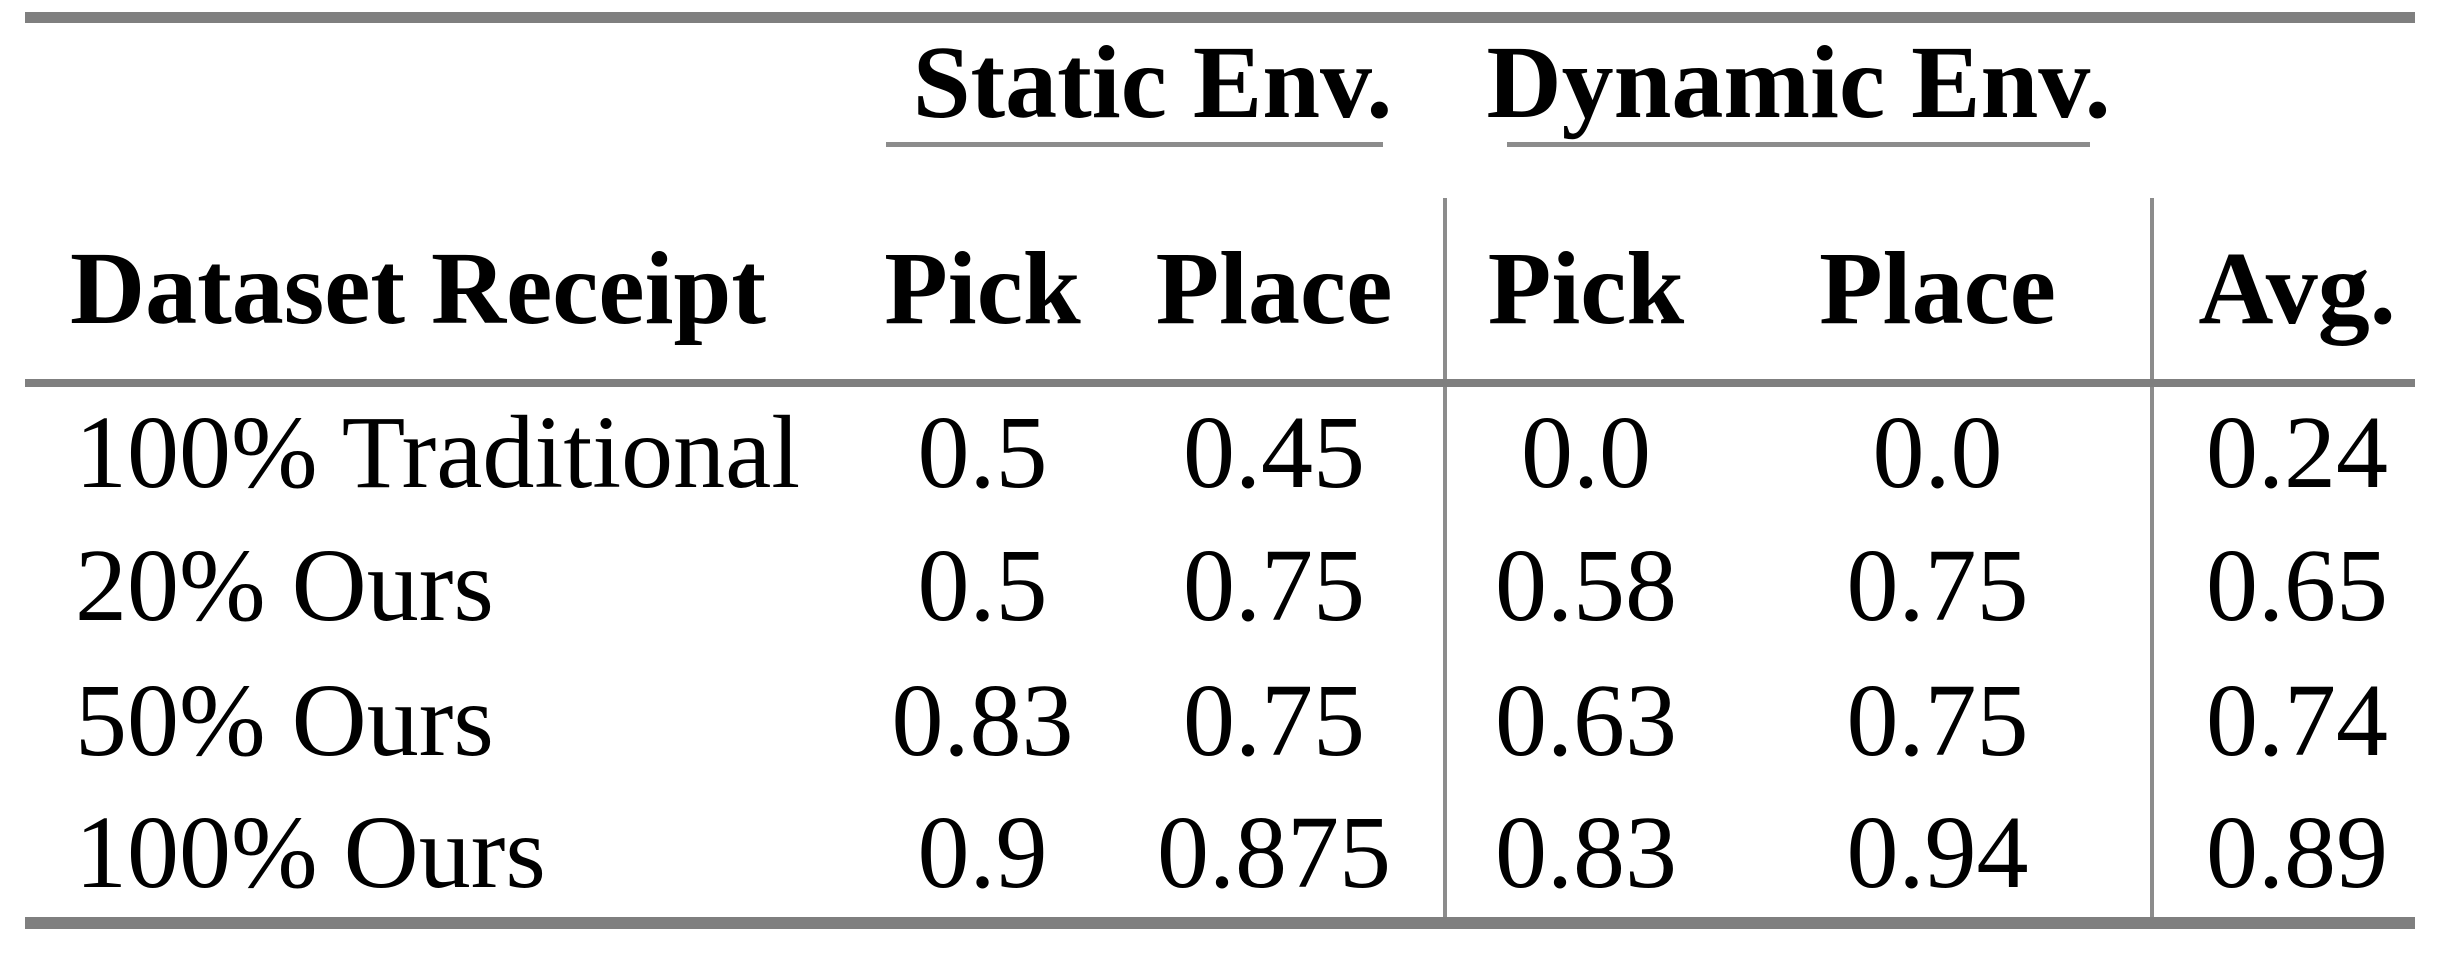  What do you see at coordinates (442, 448) in the screenshot?
I see `row-label: 100% Traditional` at bounding box center [442, 448].